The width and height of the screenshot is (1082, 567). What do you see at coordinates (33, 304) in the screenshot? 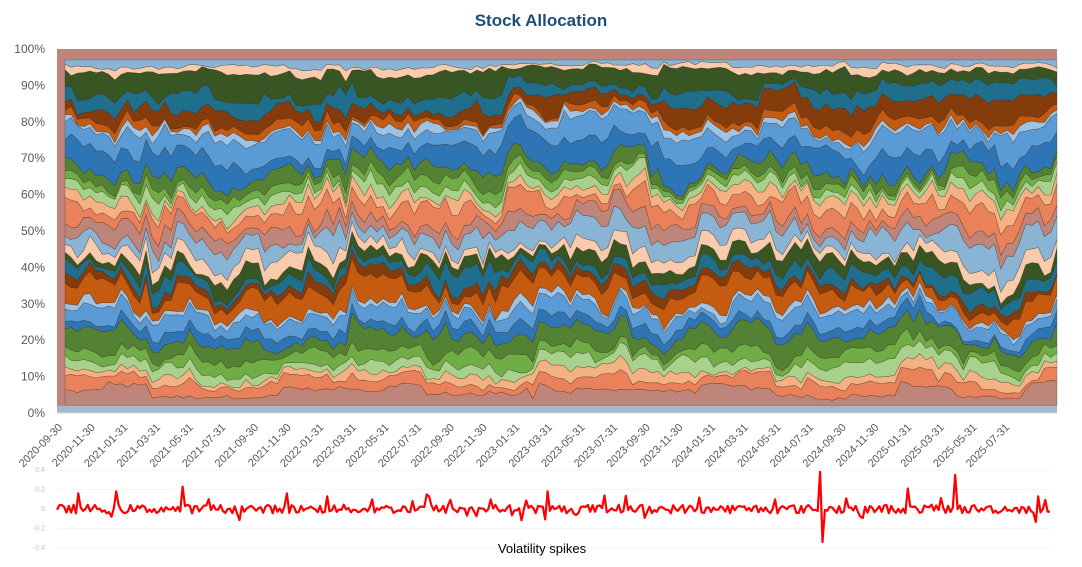
I see `y-tick-label: 30%` at bounding box center [33, 304].